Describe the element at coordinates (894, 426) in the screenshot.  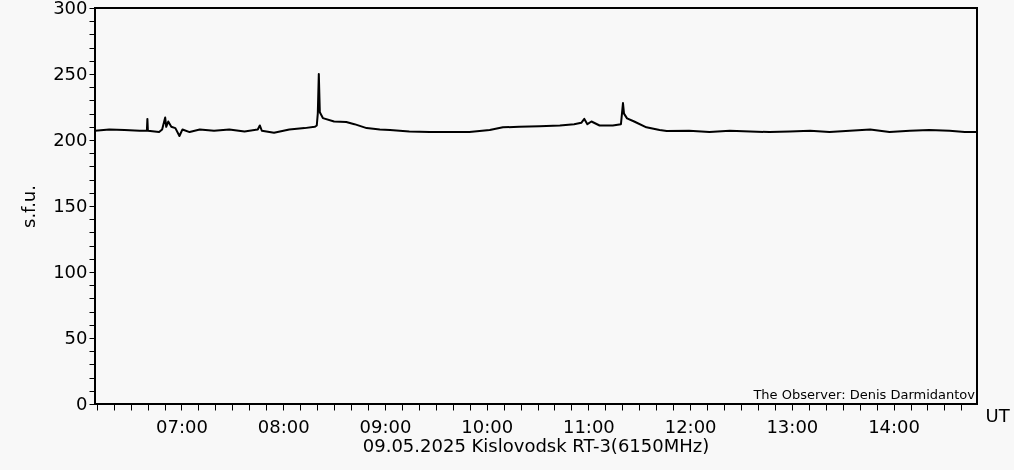
I see `x-tick-label: 14:00` at that location.